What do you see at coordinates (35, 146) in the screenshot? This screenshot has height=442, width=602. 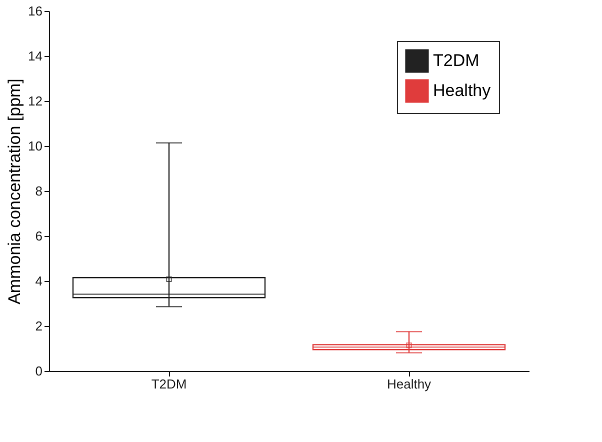 I see `y-tick-label: 10` at bounding box center [35, 146].